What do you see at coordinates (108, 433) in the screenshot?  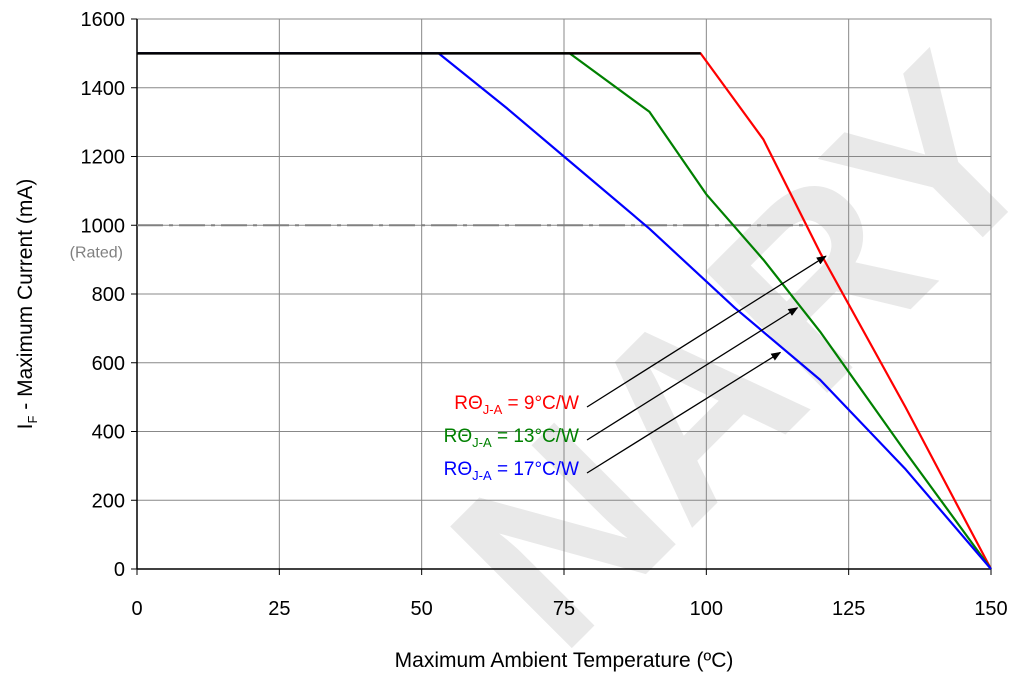 I see `y-tick-label: 400` at bounding box center [108, 433].